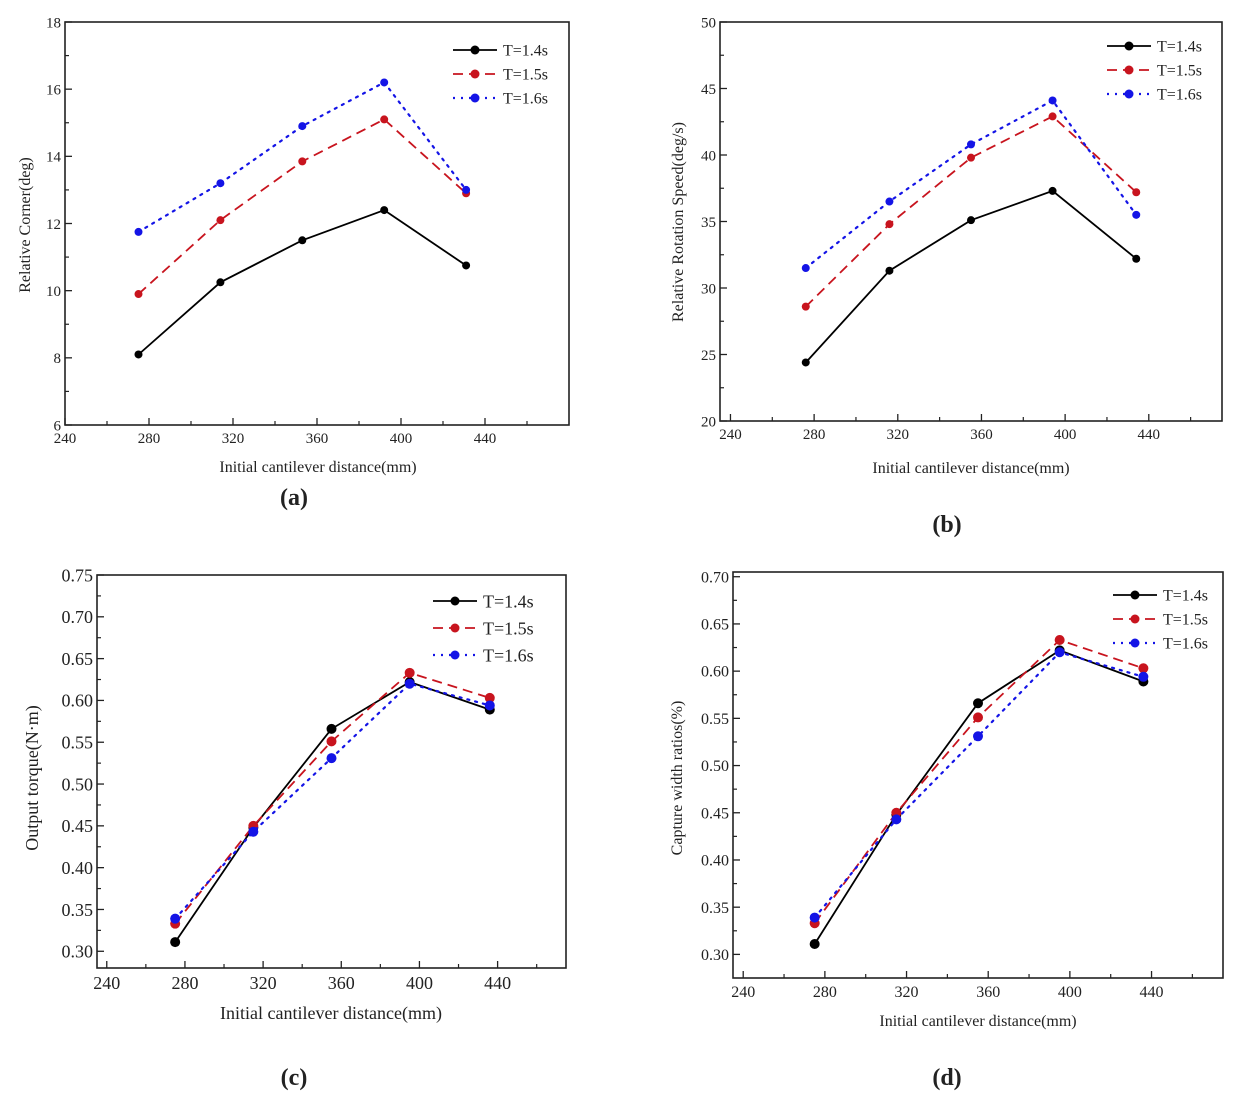 This screenshot has height=1098, width=1249. Describe the element at coordinates (715, 813) in the screenshot. I see `y-tick-label: 0.45` at that location.